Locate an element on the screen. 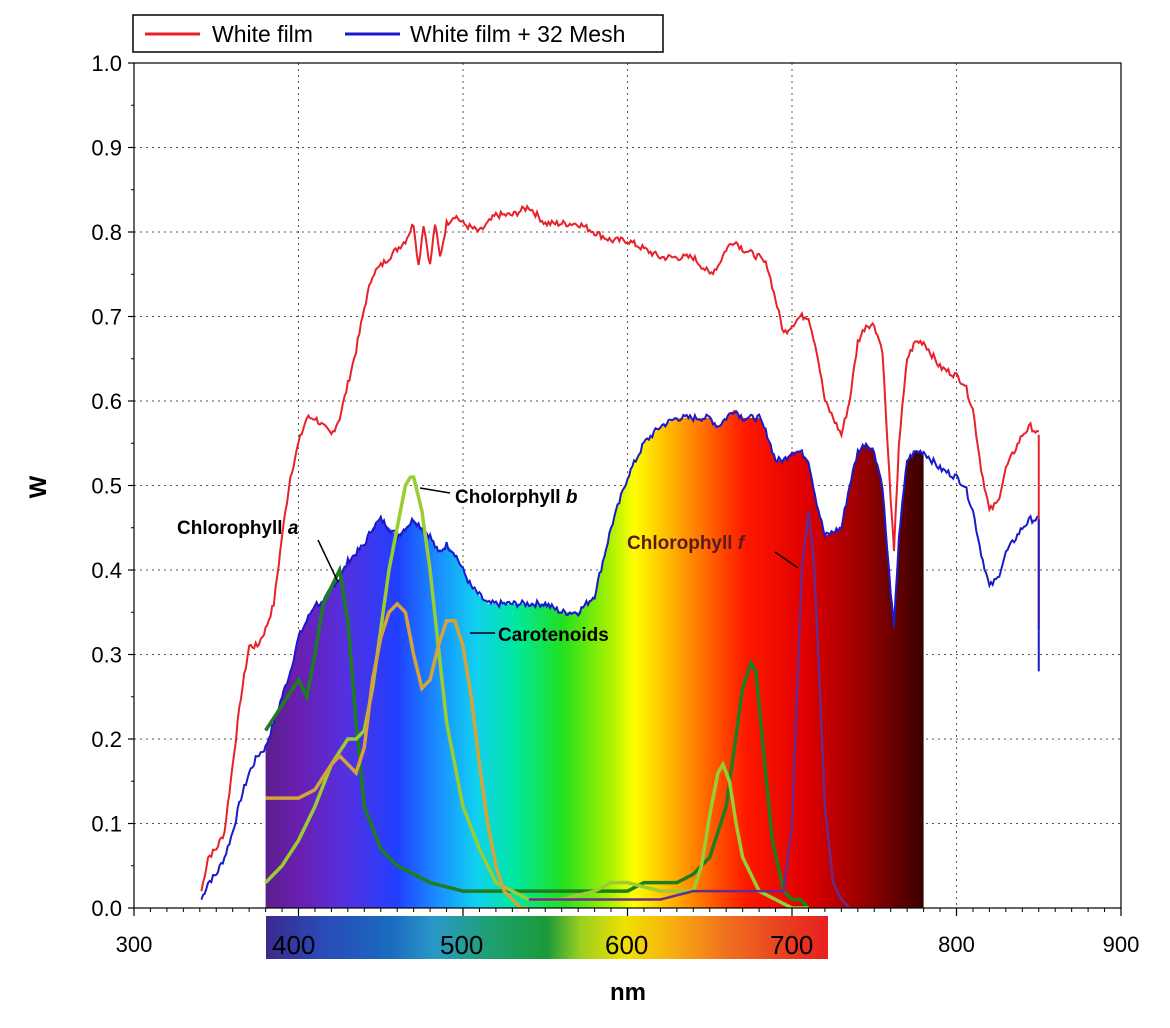 This screenshot has width=1170, height=1028. y-tick-label: 0.8 is located at coordinates (106, 232).